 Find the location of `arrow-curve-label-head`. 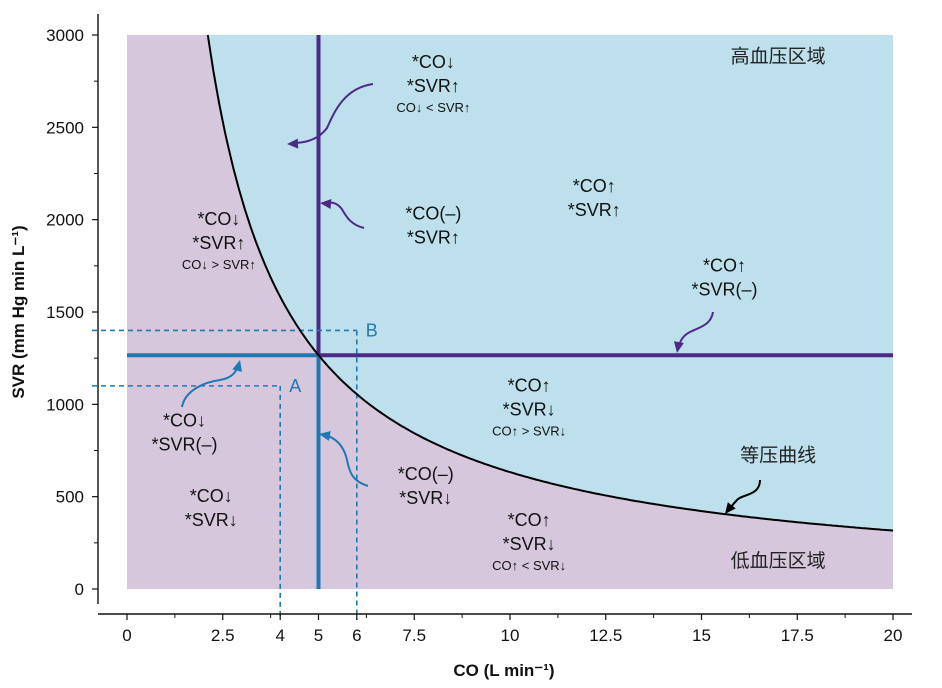

arrow-curve-label-head is located at coordinates (730, 508).